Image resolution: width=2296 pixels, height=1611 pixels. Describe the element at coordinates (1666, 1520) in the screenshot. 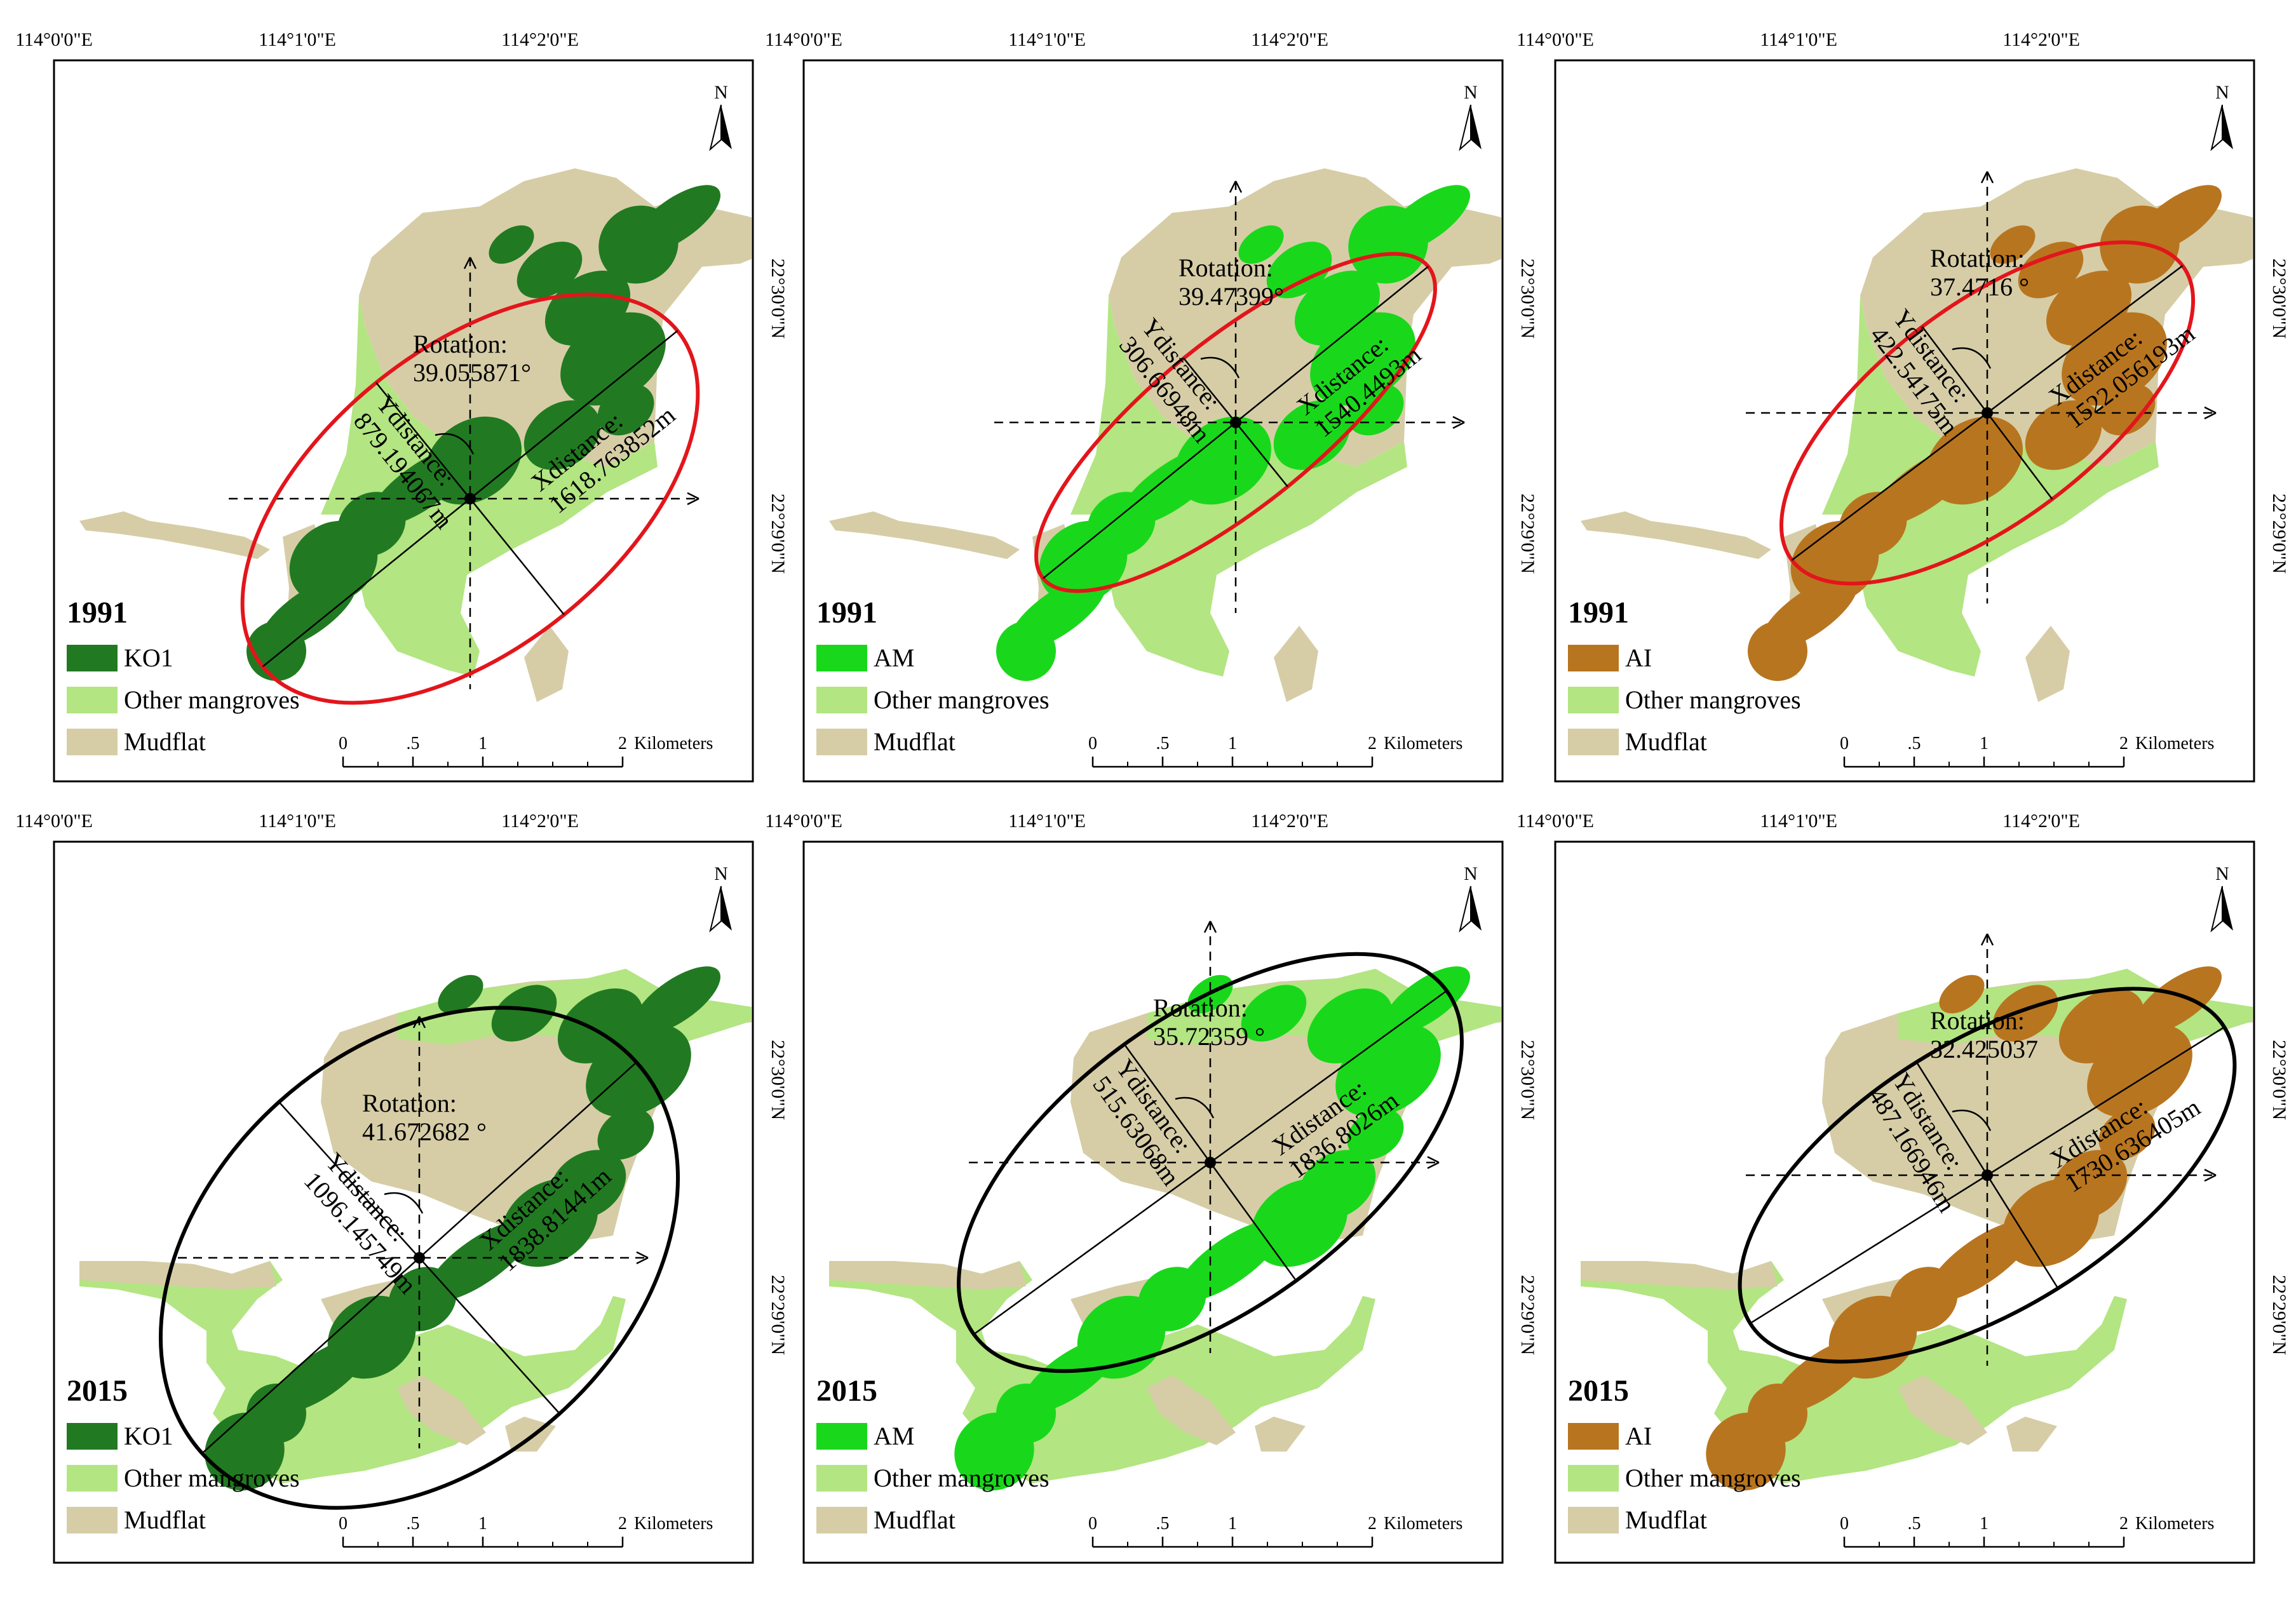

I see `legend-item-mudflat: Mudflat` at that location.